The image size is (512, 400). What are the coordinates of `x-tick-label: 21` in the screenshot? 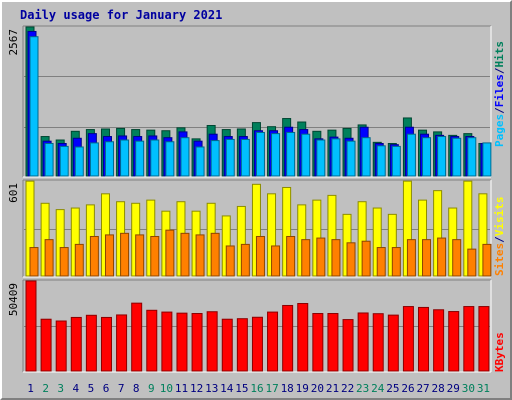 It's located at (332, 388).